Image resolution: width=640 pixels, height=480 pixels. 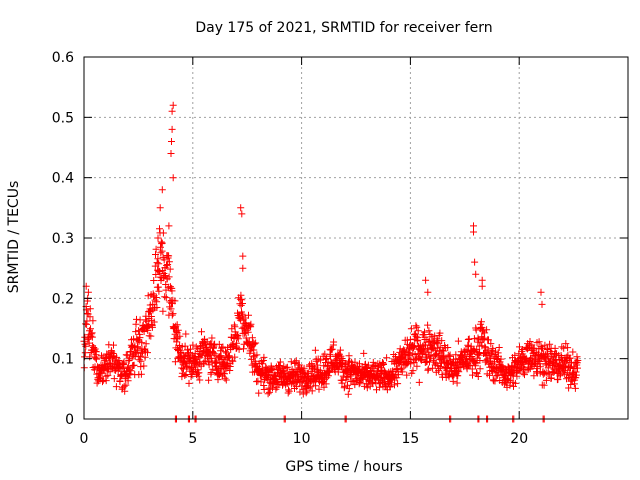 I want to click on y-tick-label: 0.6, so click(x=63, y=58).